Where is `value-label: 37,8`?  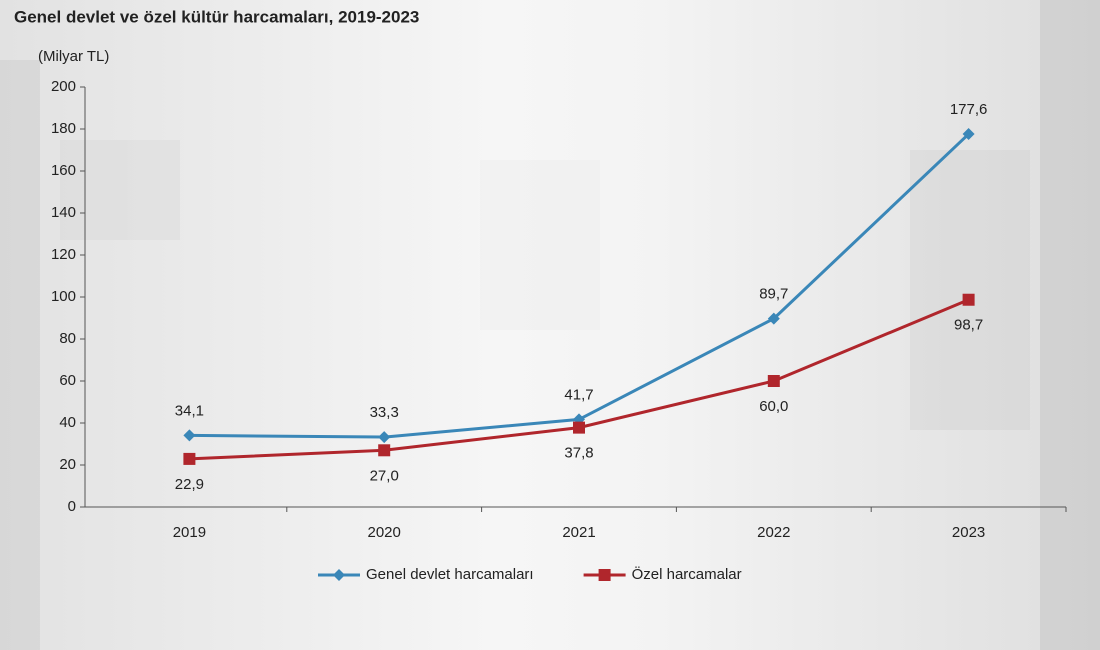
value-label: 37,8 is located at coordinates (578, 453).